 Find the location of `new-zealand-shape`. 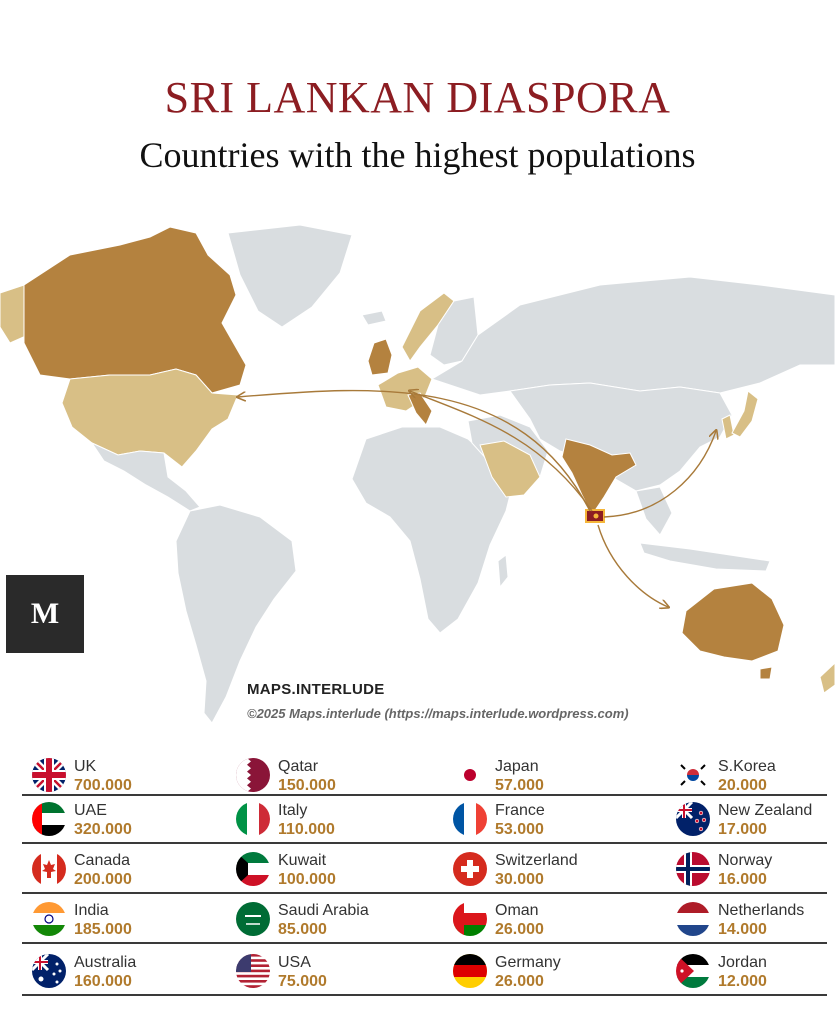

new-zealand-shape is located at coordinates (827, 678).